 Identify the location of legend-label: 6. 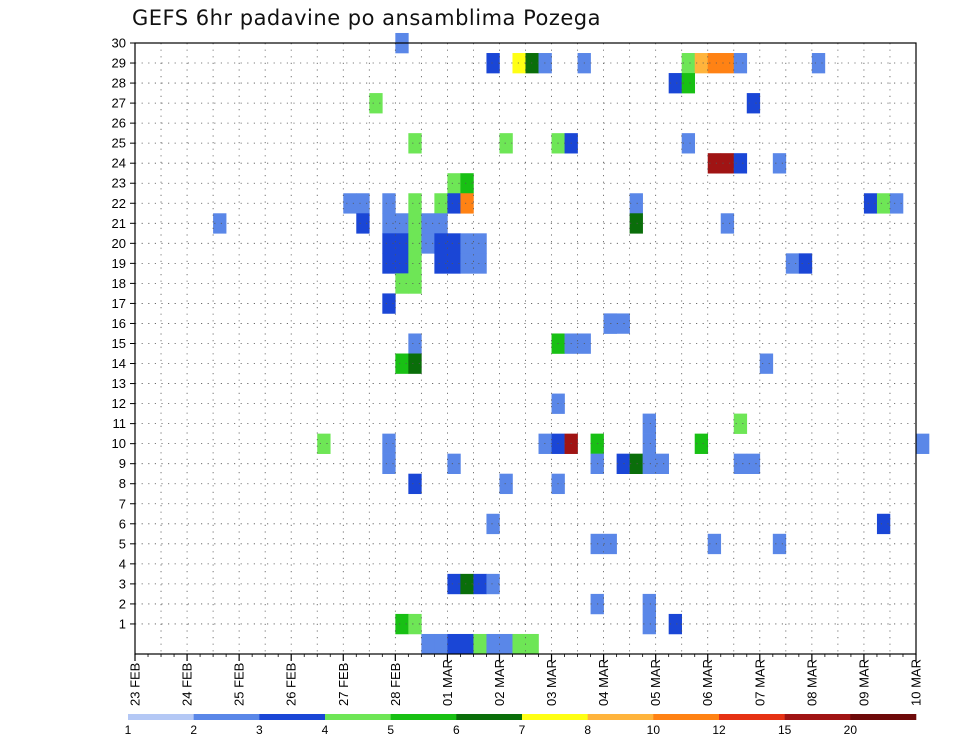
(456, 730).